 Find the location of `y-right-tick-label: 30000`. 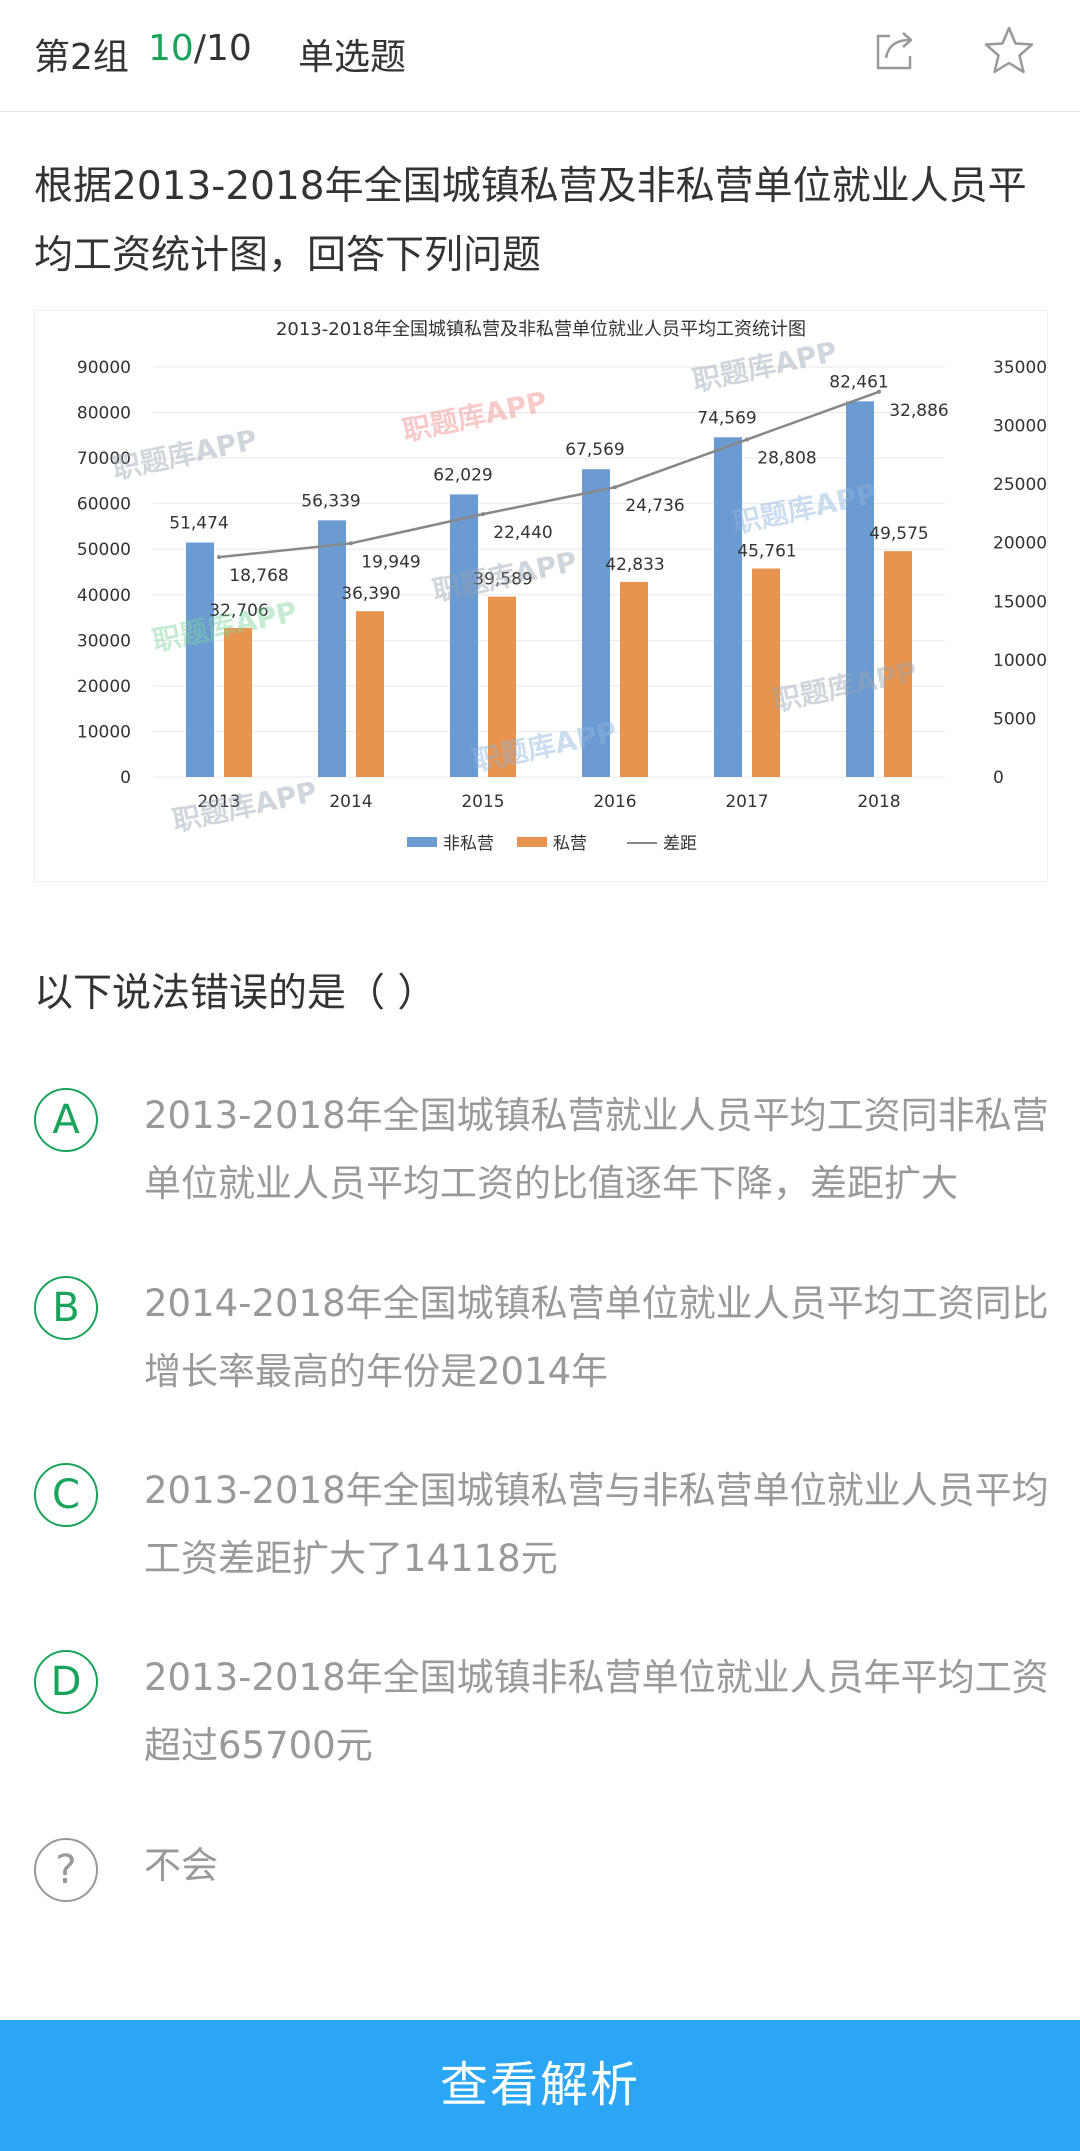

y-right-tick-label: 30000 is located at coordinates (1020, 427).